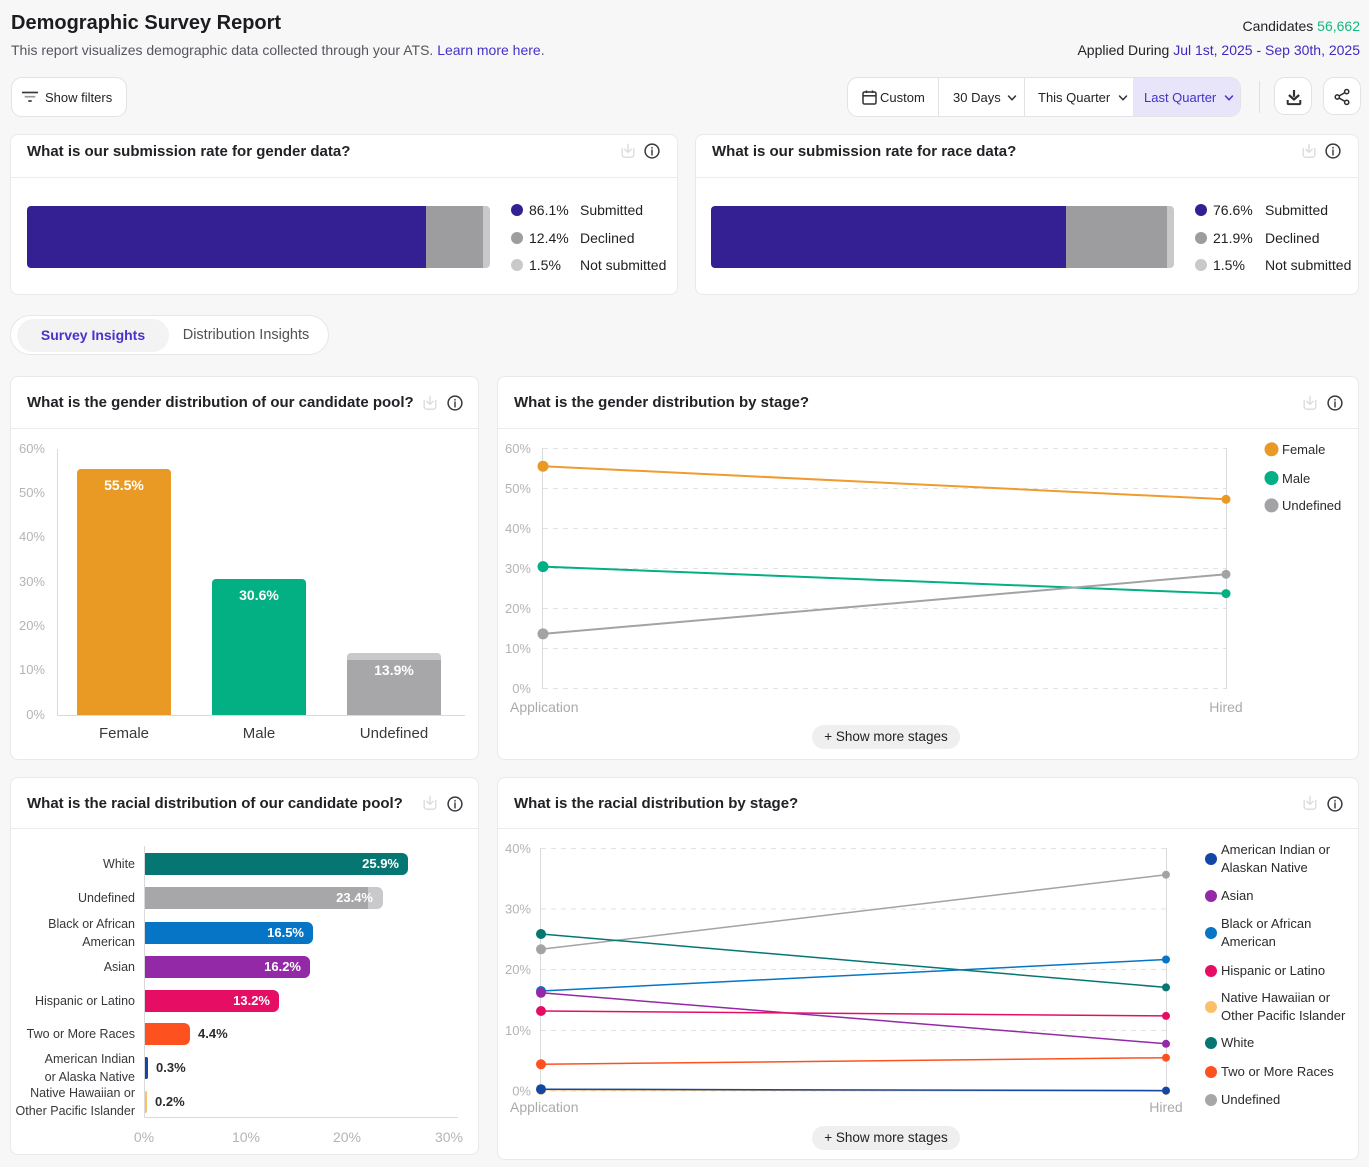  Describe the element at coordinates (1296, 478) in the screenshot. I see `svg-text: Male` at that location.